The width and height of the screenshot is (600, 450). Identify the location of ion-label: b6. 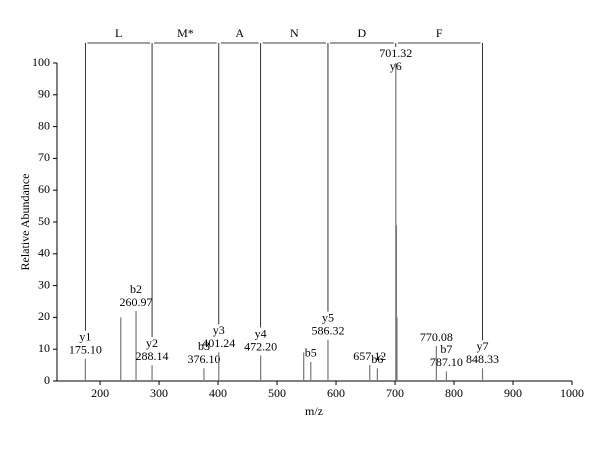
(377, 359).